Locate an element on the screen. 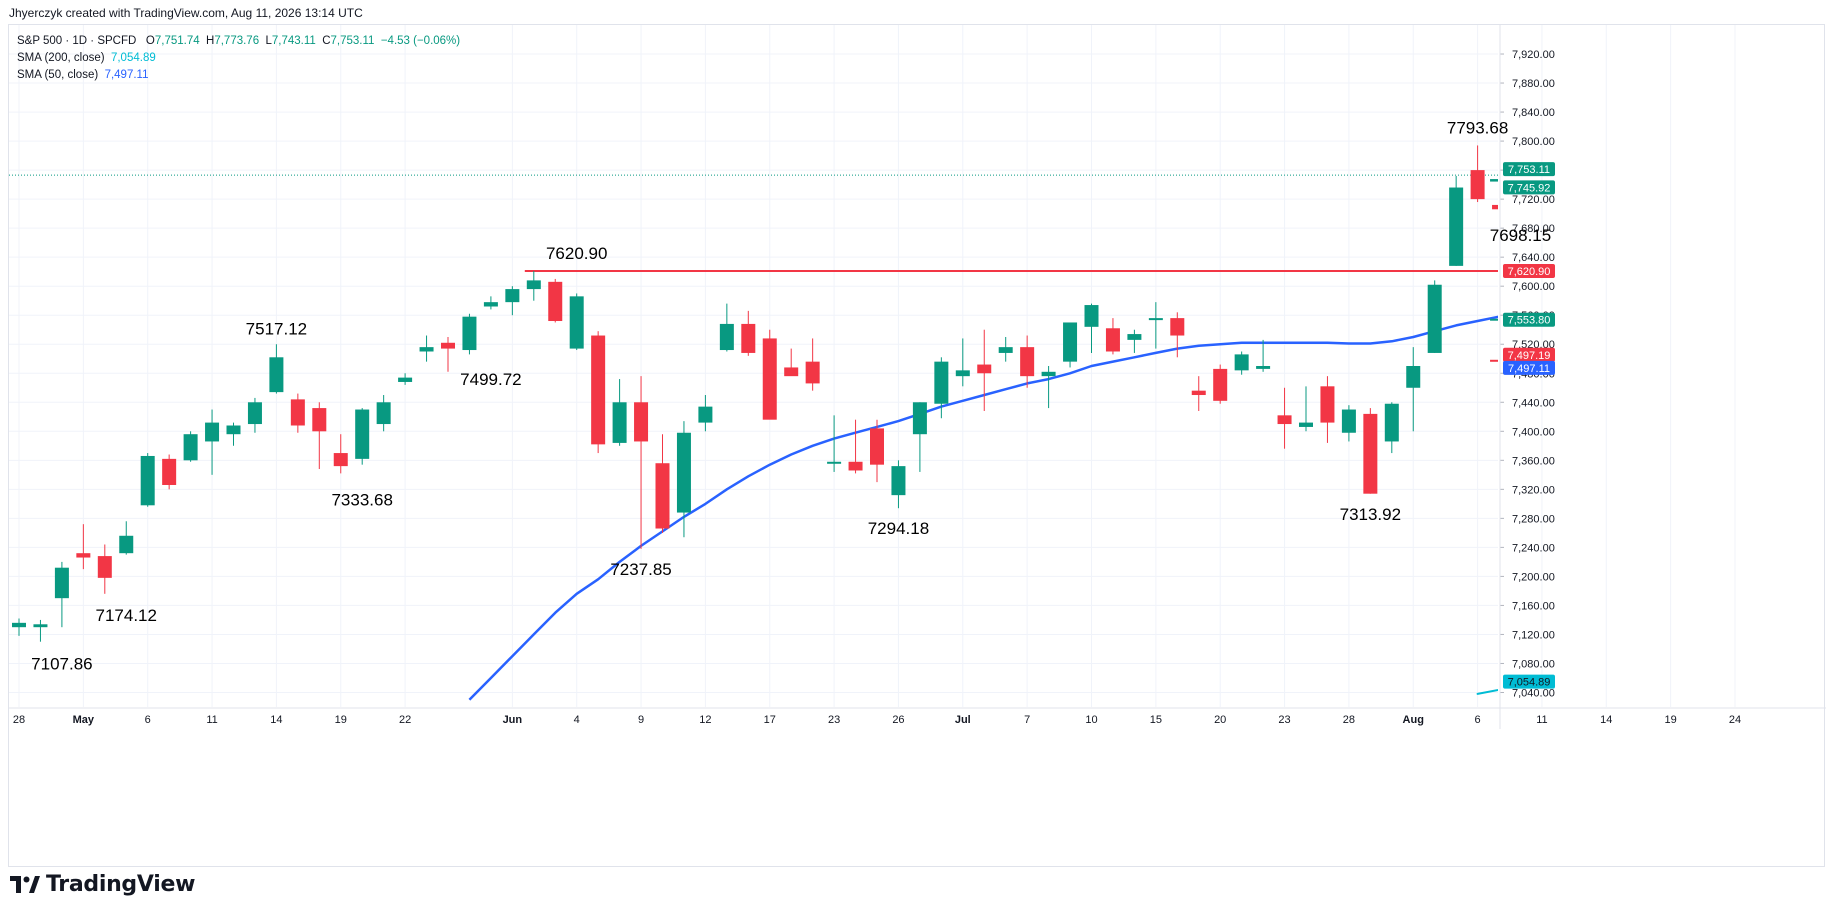  price-badge-label: 7,553.80 is located at coordinates (1529, 321).